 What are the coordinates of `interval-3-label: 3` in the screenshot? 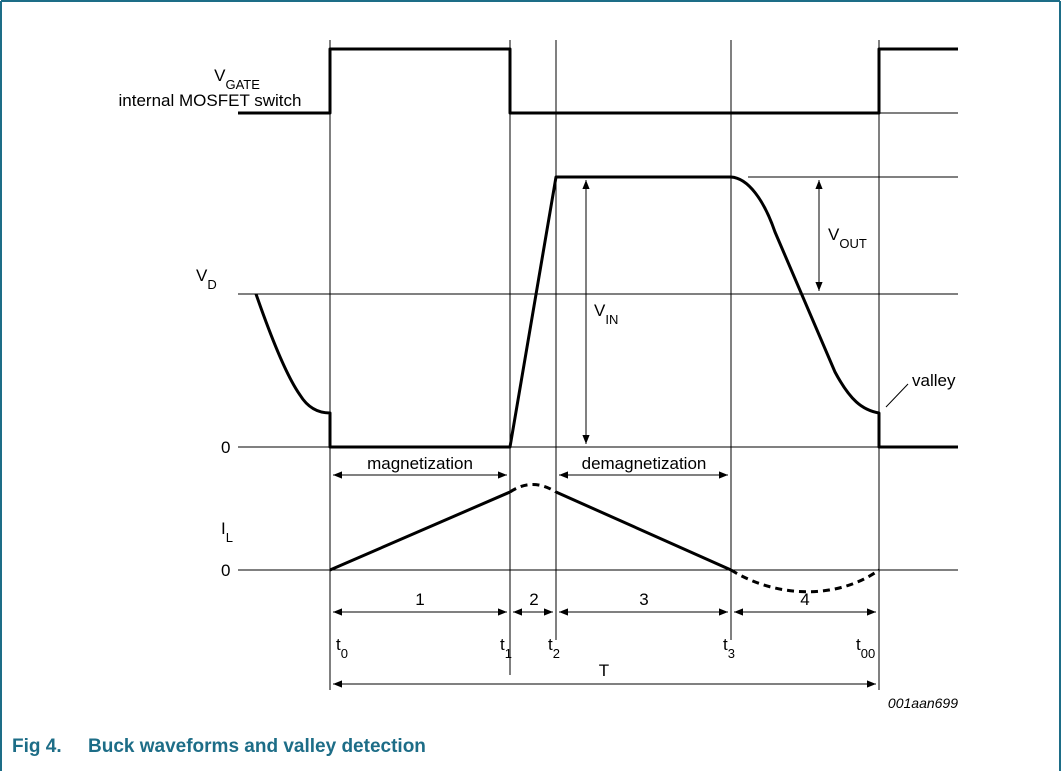 It's located at (643, 599).